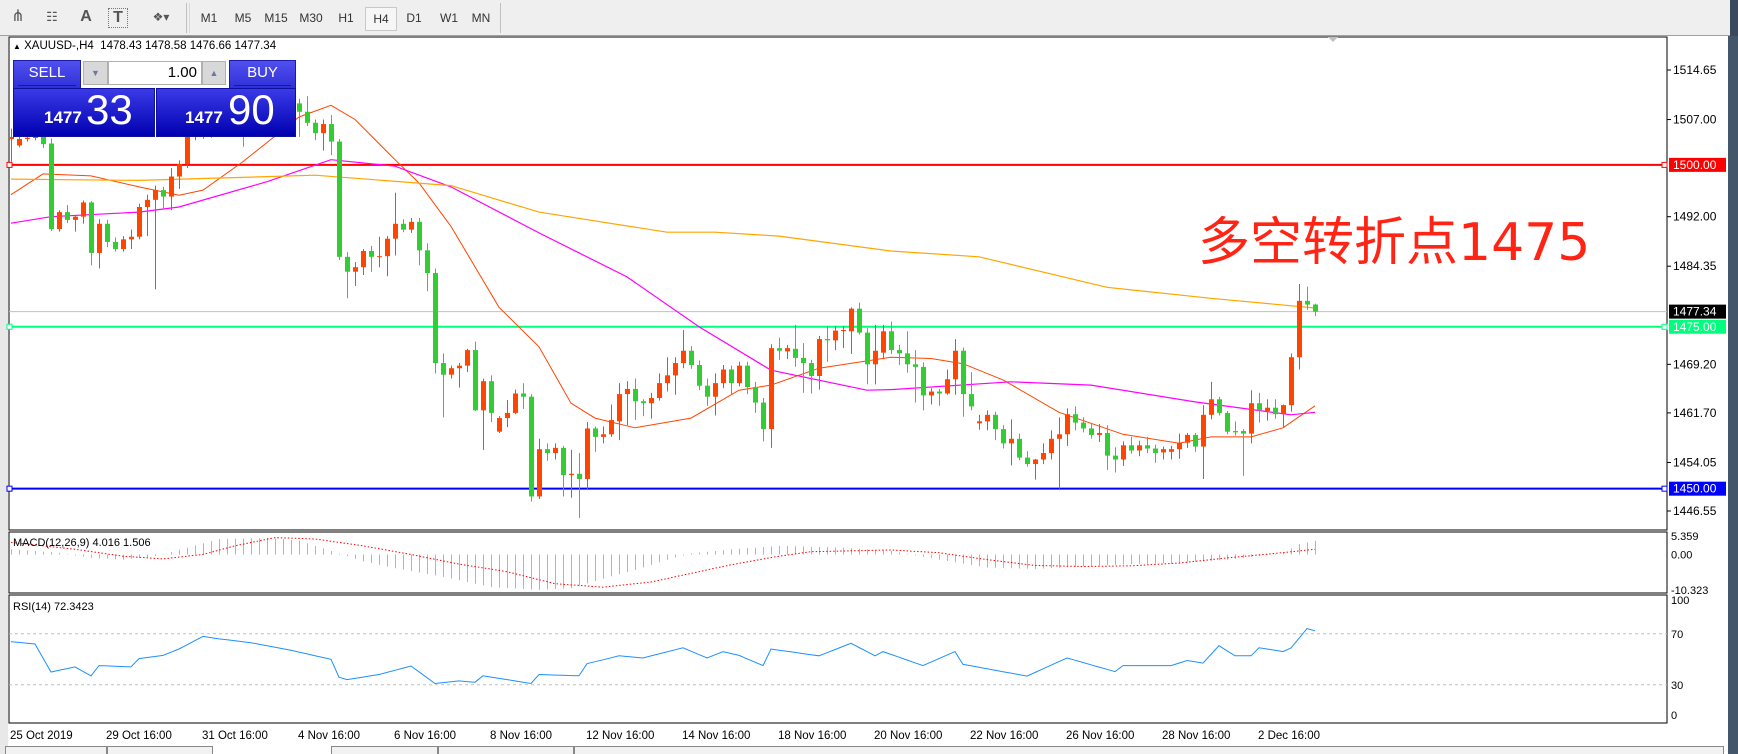 This screenshot has height=754, width=1738. Describe the element at coordinates (243, 18) in the screenshot. I see `timeframe-m5: M5` at that location.